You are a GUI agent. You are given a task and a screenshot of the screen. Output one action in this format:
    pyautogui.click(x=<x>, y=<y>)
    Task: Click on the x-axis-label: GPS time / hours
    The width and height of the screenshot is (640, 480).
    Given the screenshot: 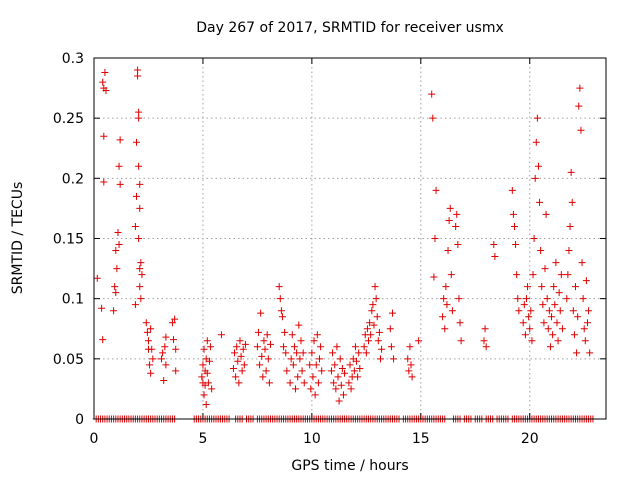 What is the action you would take?
    pyautogui.click(x=349, y=466)
    